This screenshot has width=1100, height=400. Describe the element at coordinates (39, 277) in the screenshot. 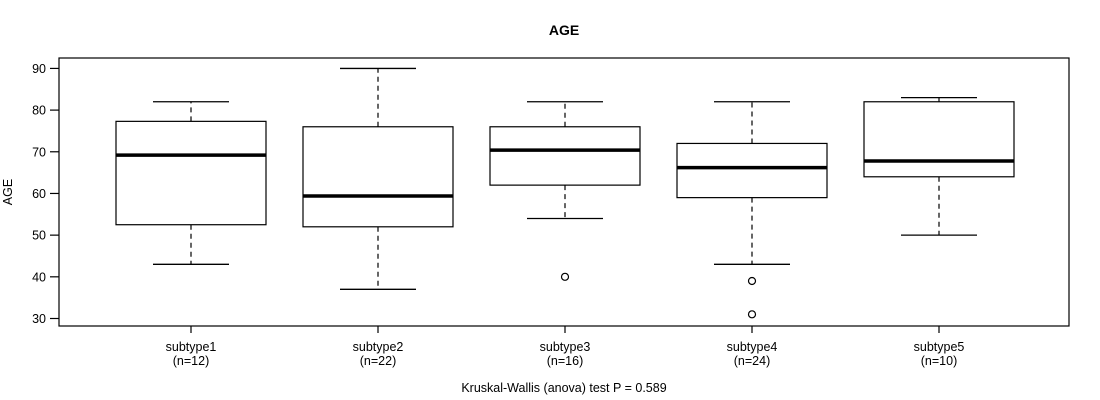

I see `y-tick-label: 40` at that location.